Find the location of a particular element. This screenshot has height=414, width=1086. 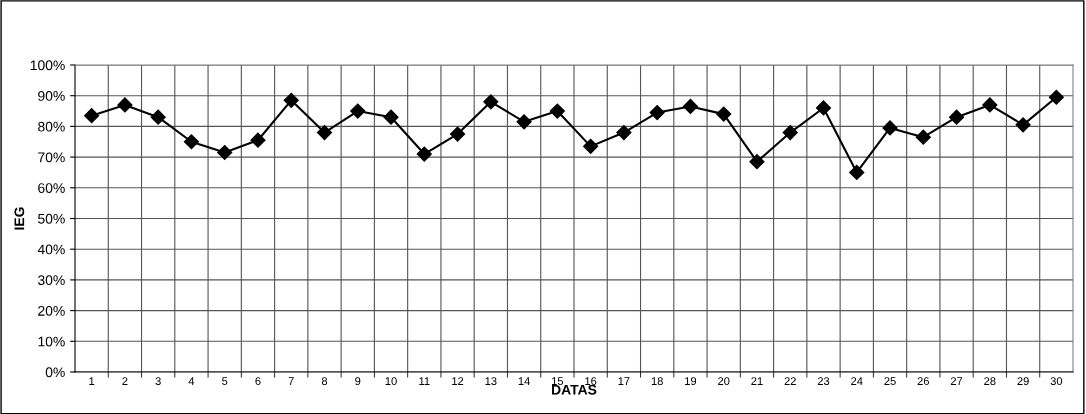

x-tick-label: 5 is located at coordinates (225, 381).